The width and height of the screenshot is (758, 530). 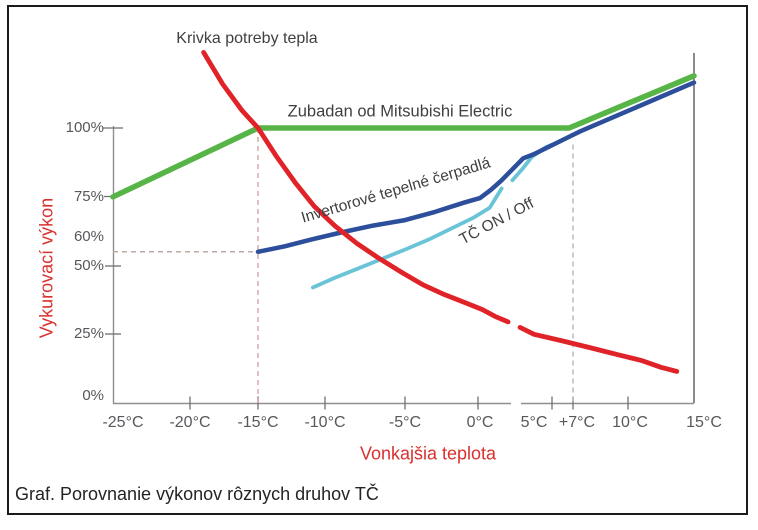 I want to click on y-tick-label-100: 100%, so click(x=84, y=127).